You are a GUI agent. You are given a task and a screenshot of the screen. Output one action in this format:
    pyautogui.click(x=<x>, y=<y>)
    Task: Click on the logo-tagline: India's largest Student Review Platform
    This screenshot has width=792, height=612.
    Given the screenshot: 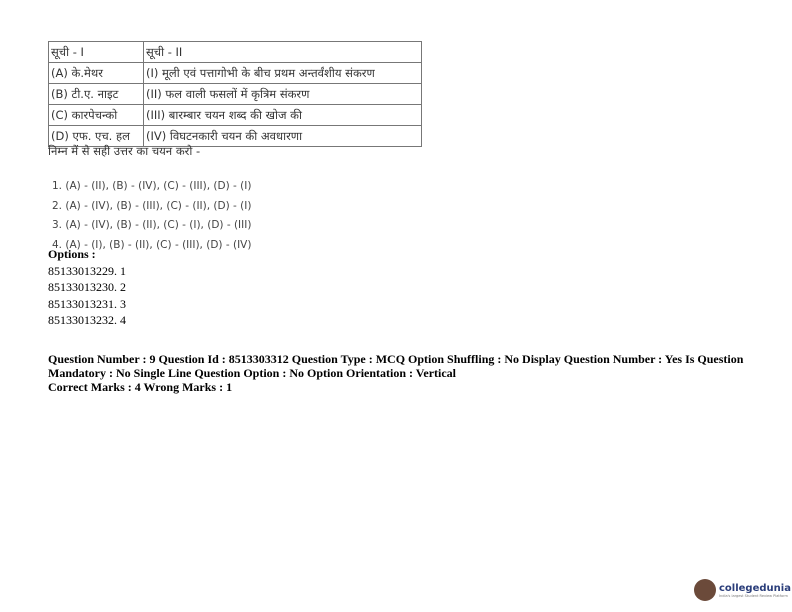 What is the action you would take?
    pyautogui.click(x=753, y=595)
    